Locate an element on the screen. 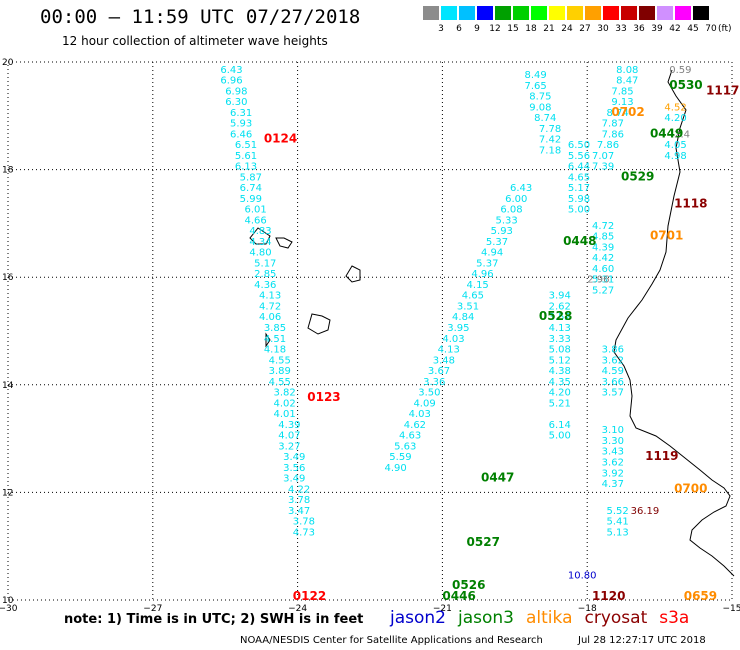 The width and height of the screenshot is (740, 650). wave-height-value: 4.80 is located at coordinates (260, 253).